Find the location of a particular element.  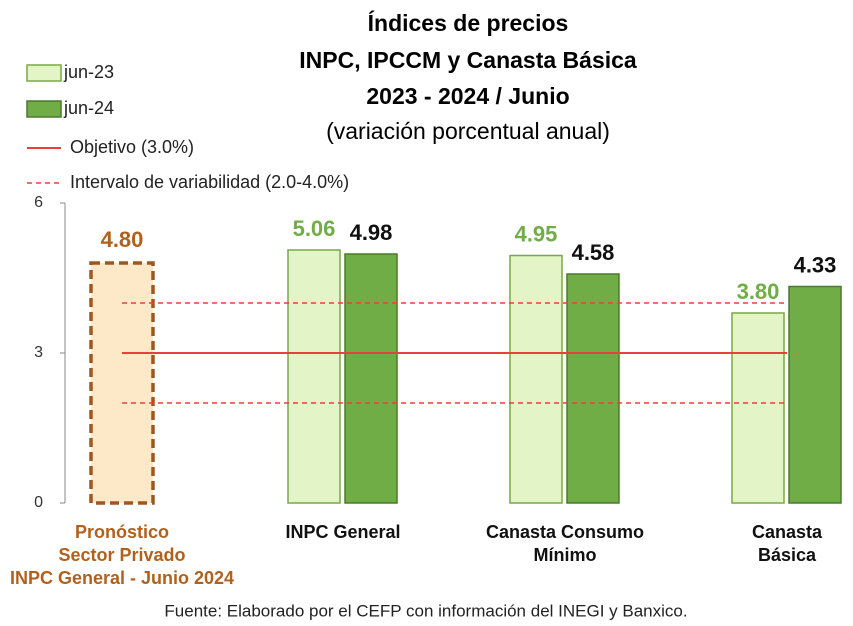

chart-subtitle: (variación porcentual anual) is located at coordinates (468, 131).